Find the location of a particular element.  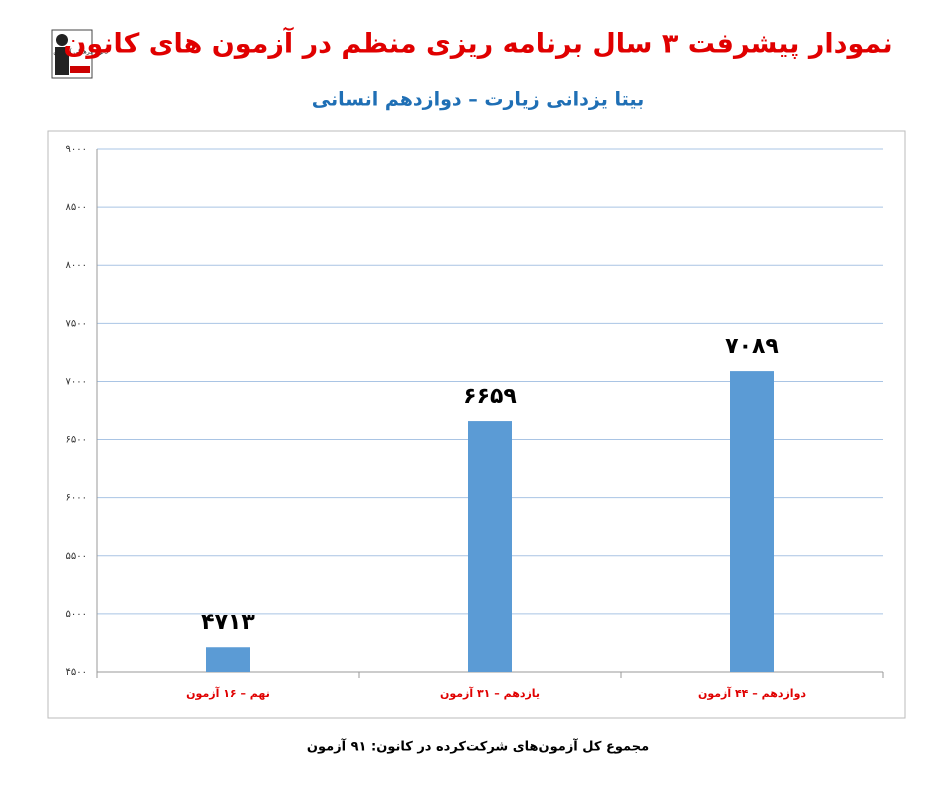

y-tick-label: ۷۵۰۰ is located at coordinates (76, 323).